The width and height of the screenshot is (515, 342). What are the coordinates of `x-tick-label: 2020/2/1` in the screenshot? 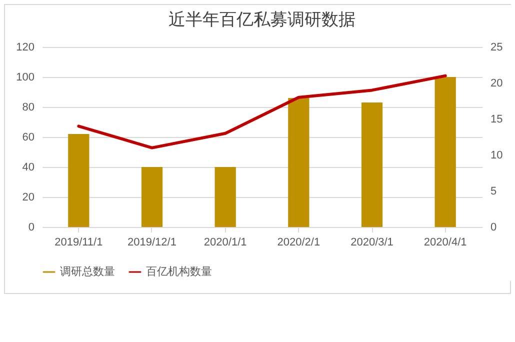 It's located at (298, 242).